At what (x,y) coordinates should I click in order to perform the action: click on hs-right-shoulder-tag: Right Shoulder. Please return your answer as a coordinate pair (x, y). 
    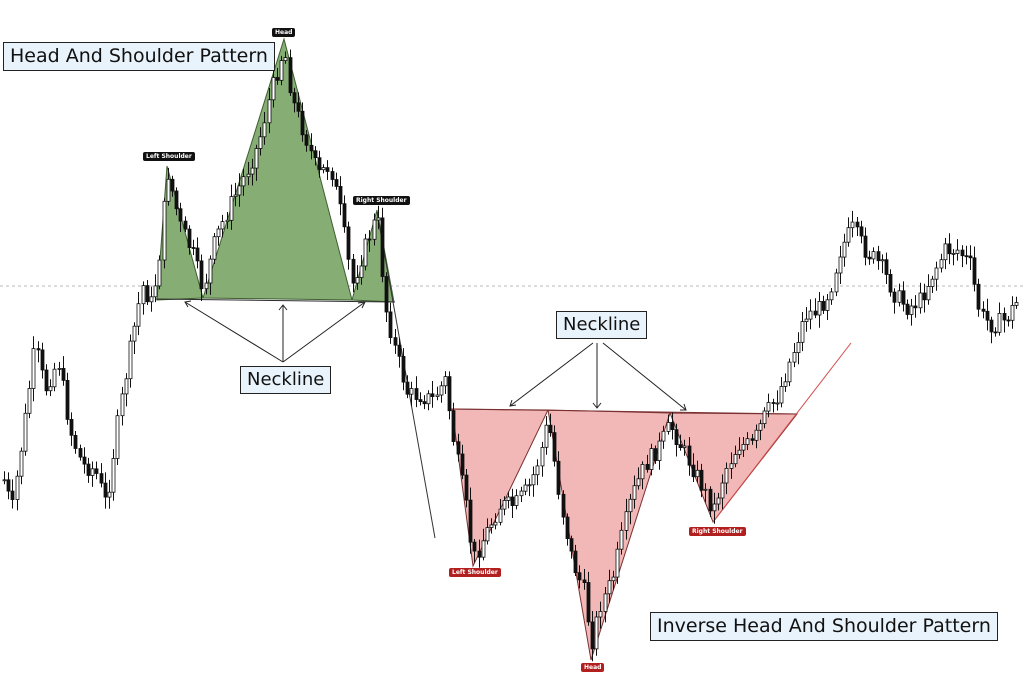
    Looking at the image, I should click on (381, 201).